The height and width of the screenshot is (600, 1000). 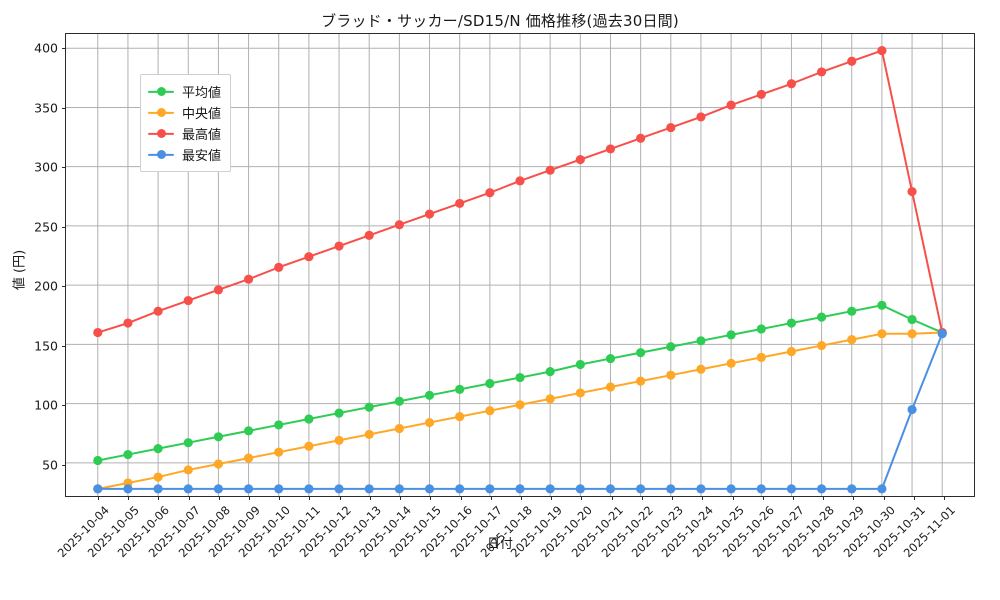 I want to click on y-tick-label: 400, so click(x=46, y=48).